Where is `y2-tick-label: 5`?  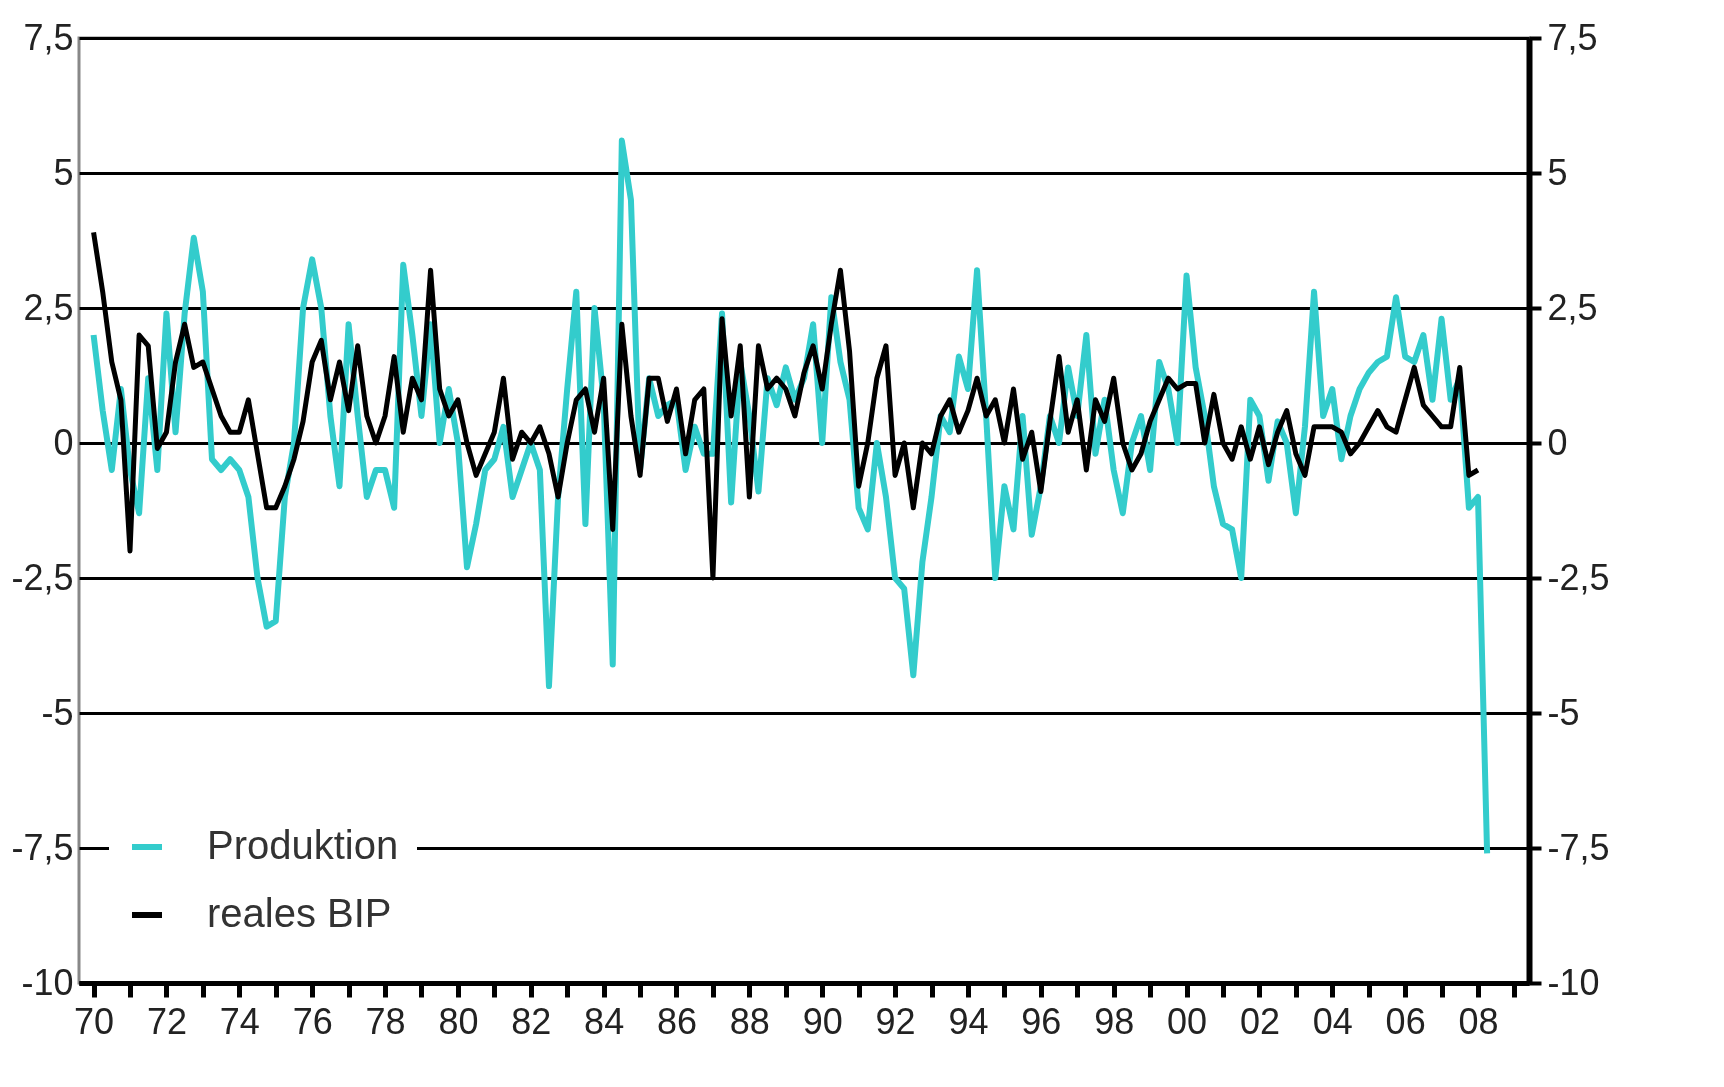
y2-tick-label: 5 is located at coordinates (1557, 172).